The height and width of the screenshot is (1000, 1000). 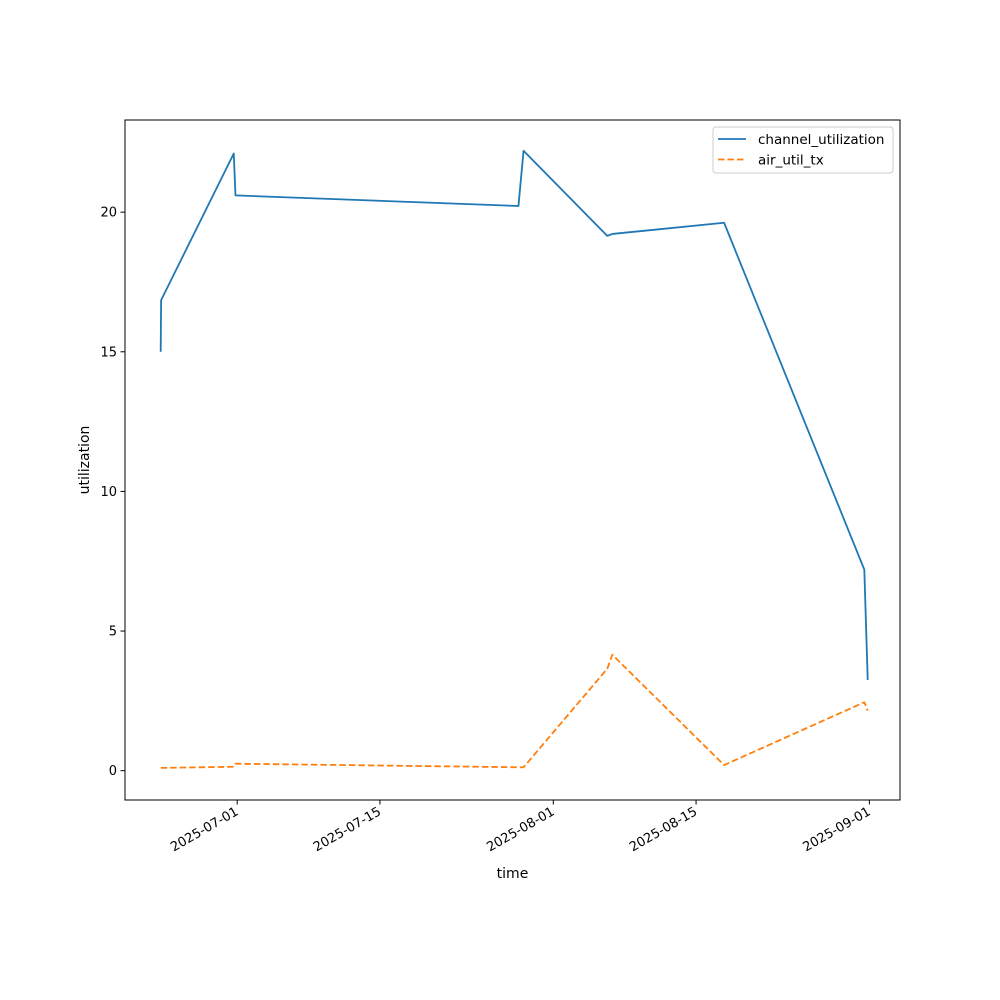 I want to click on x-axis-label: time, so click(x=513, y=874).